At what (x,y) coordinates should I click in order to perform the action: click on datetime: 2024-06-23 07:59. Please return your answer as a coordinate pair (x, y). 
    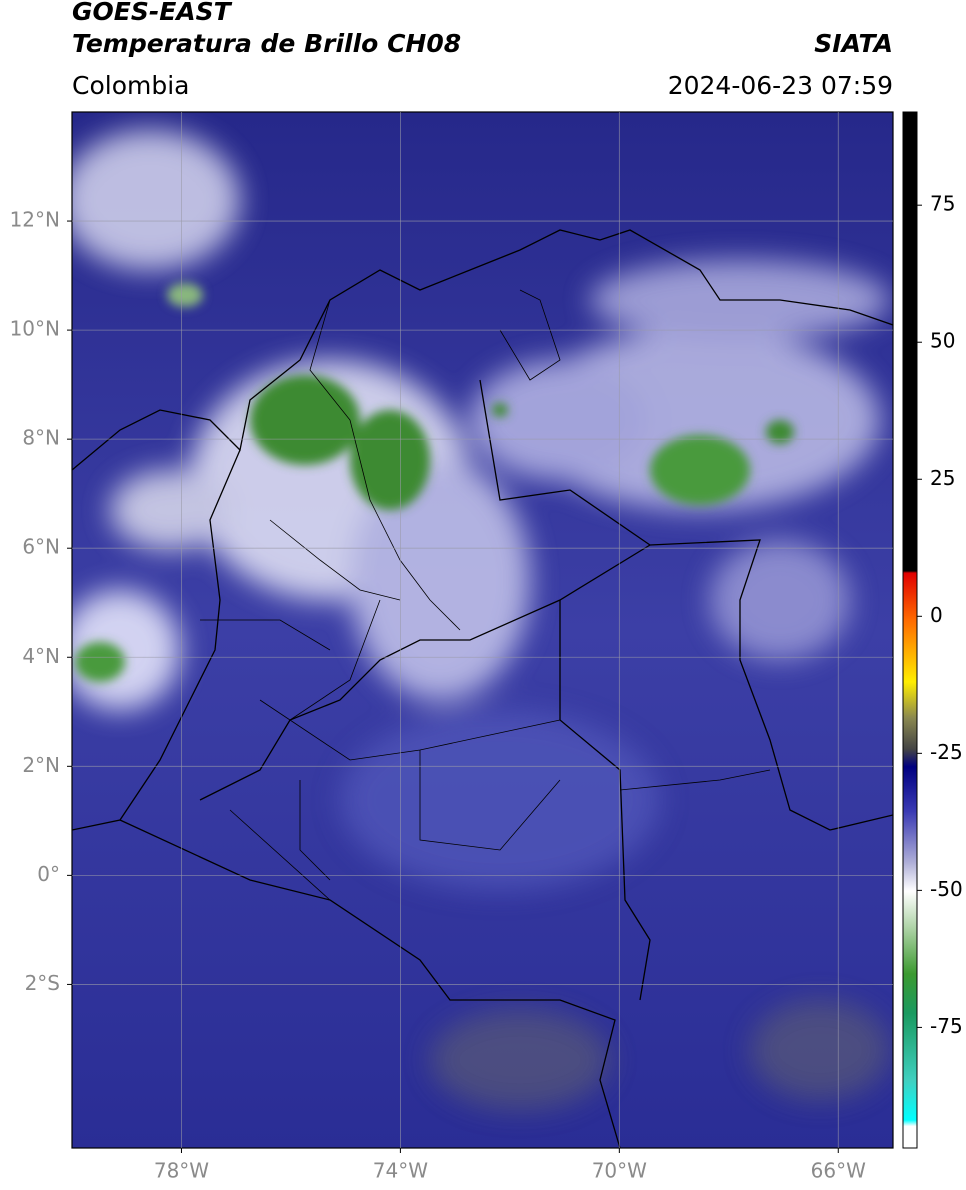
    Looking at the image, I should click on (780, 85).